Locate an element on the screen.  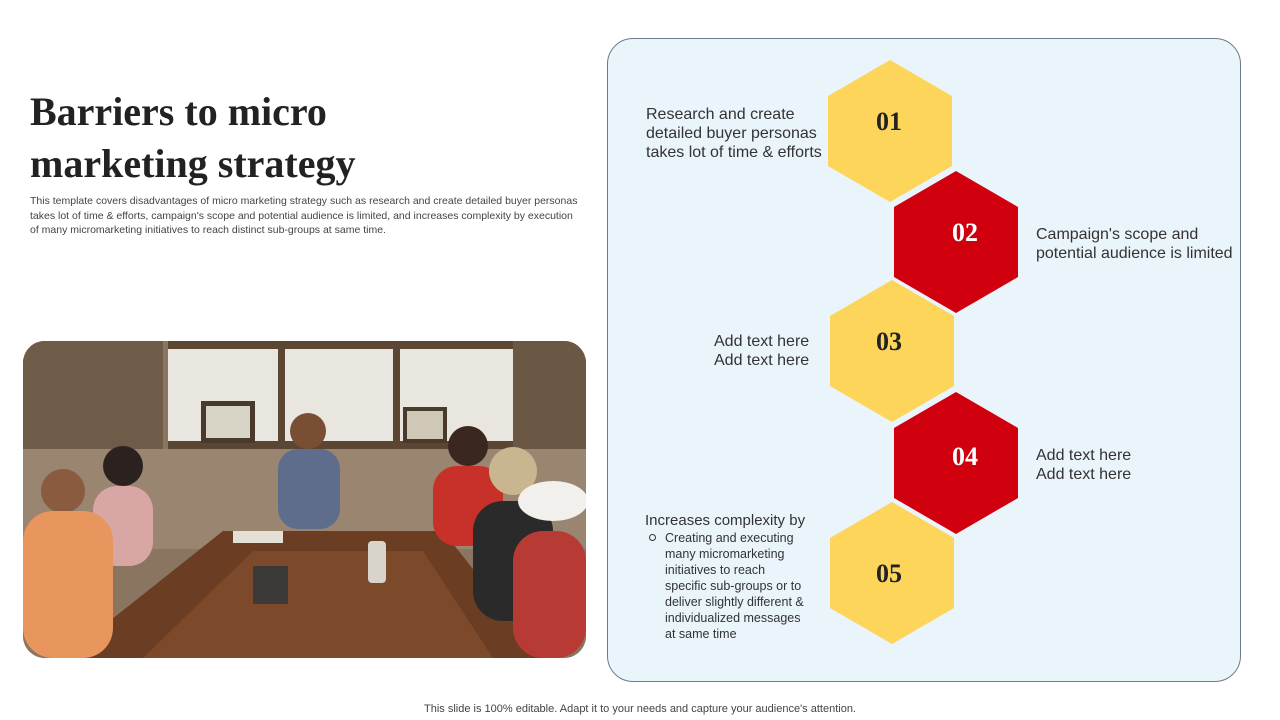
step-01-line-1: Research and create is located at coordinates (720, 114).